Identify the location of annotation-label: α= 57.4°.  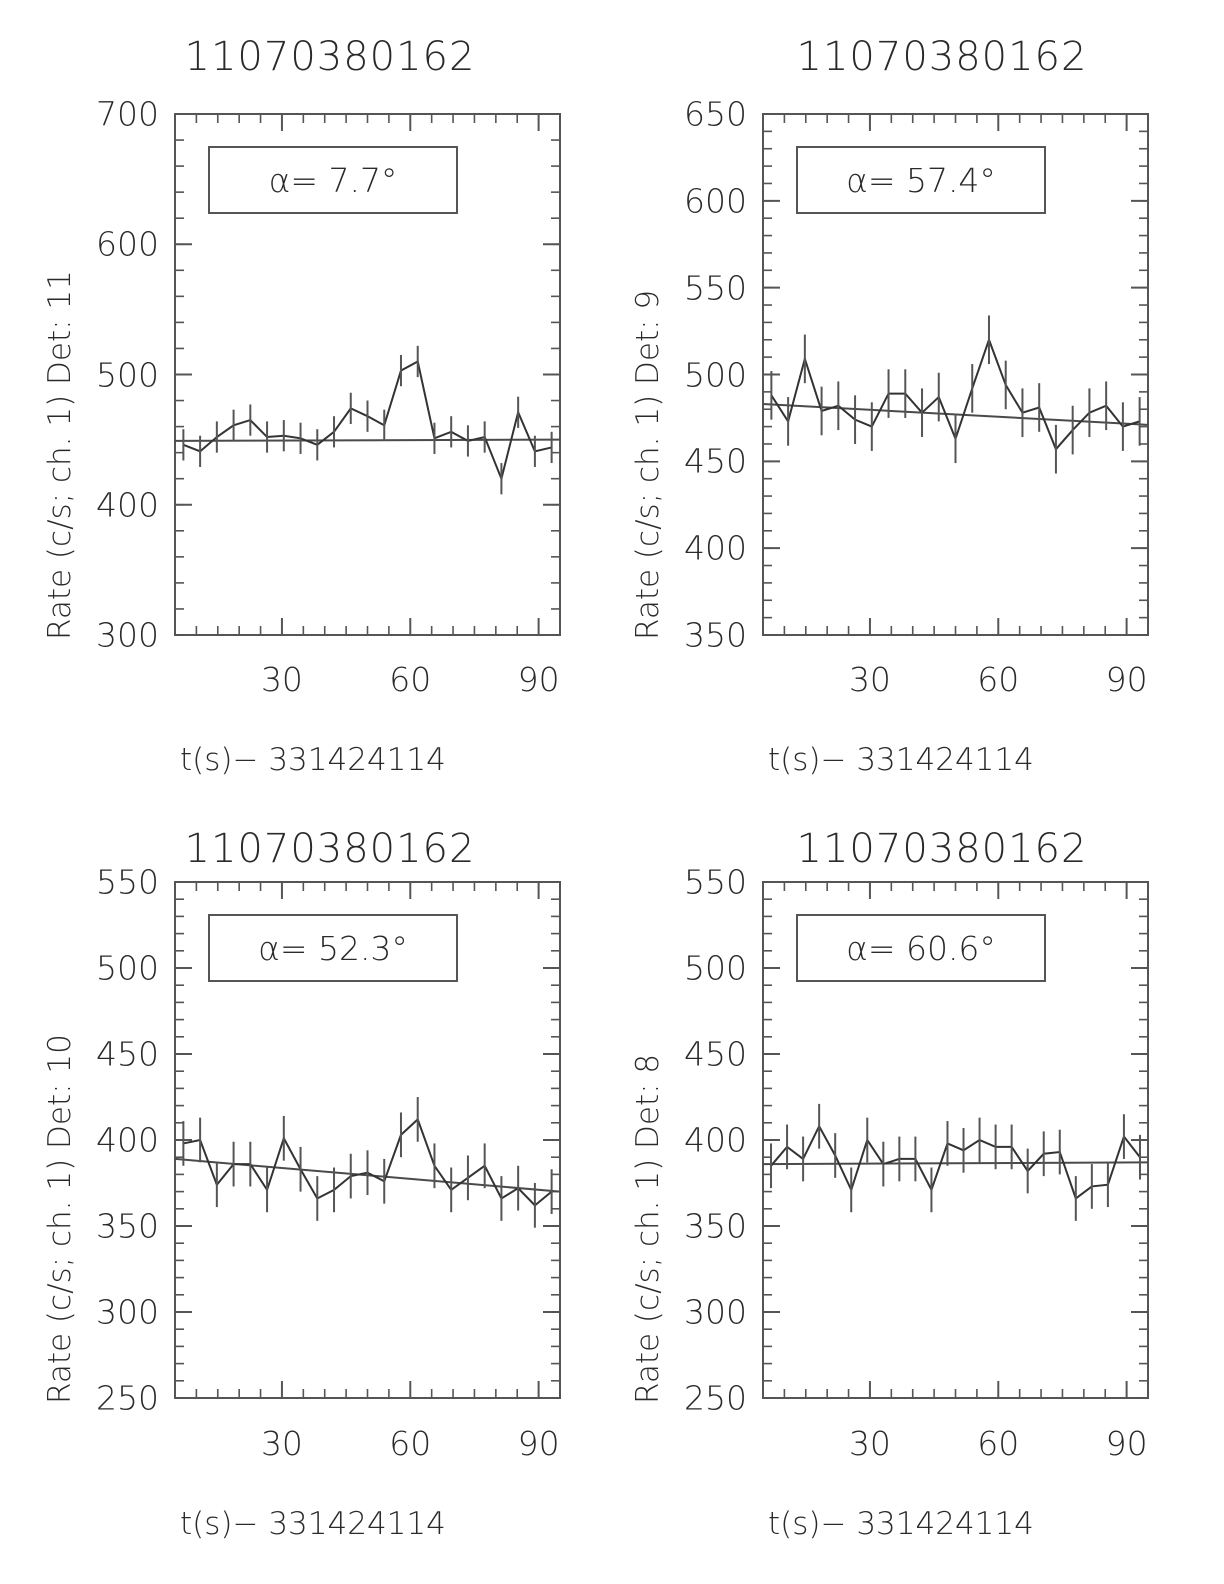
(921, 180).